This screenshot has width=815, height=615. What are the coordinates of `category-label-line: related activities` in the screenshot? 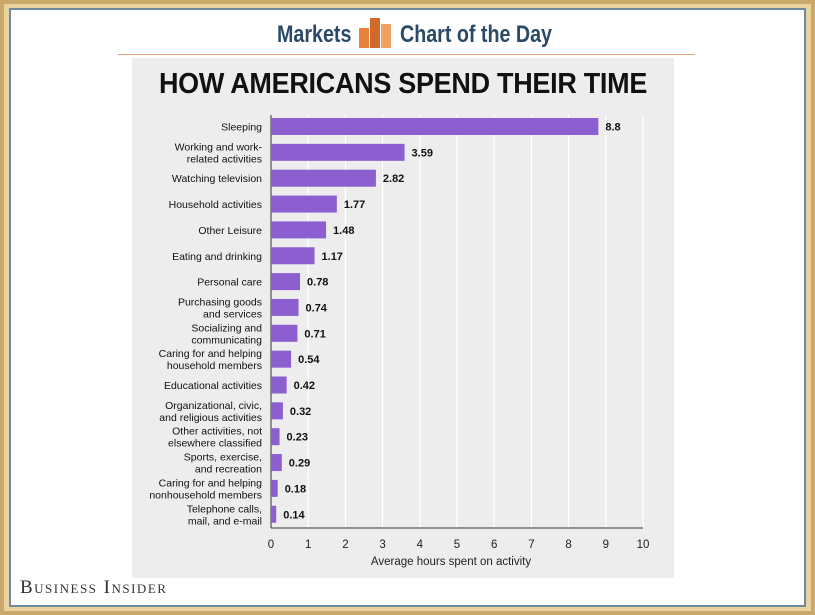 It's located at (224, 159).